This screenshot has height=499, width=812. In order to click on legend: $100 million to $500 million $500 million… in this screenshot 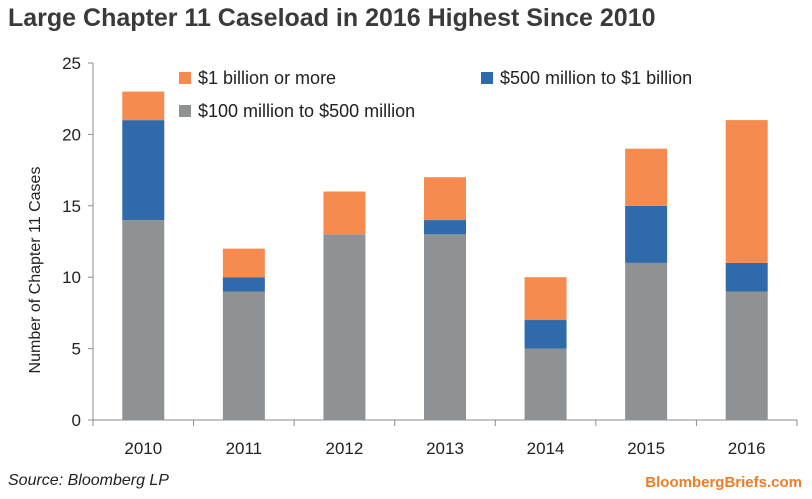, I will do `click(435, 94)`.